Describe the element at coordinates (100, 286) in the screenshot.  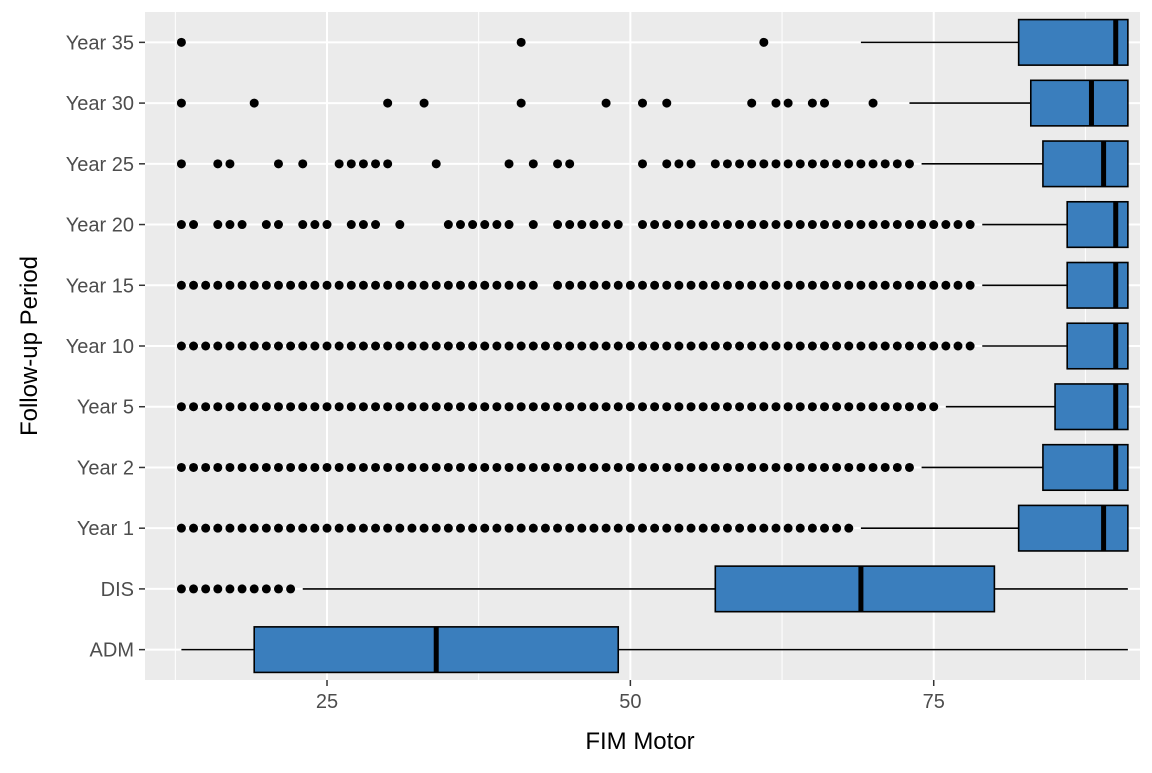
I see `y-tick-label: Year 15` at that location.